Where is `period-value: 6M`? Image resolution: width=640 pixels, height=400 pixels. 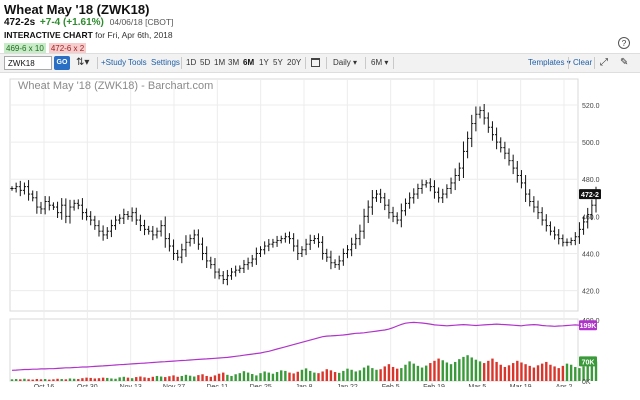
period-value: 6M is located at coordinates (377, 62).